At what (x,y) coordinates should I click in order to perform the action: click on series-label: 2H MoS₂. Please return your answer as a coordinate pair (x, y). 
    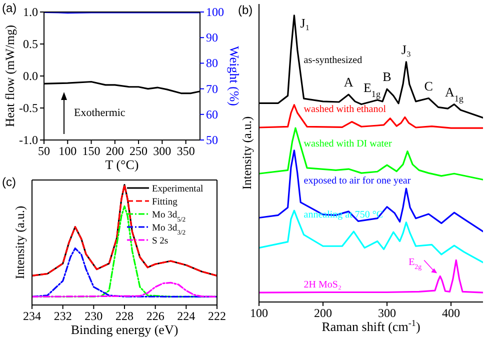
    Looking at the image, I should click on (323, 284).